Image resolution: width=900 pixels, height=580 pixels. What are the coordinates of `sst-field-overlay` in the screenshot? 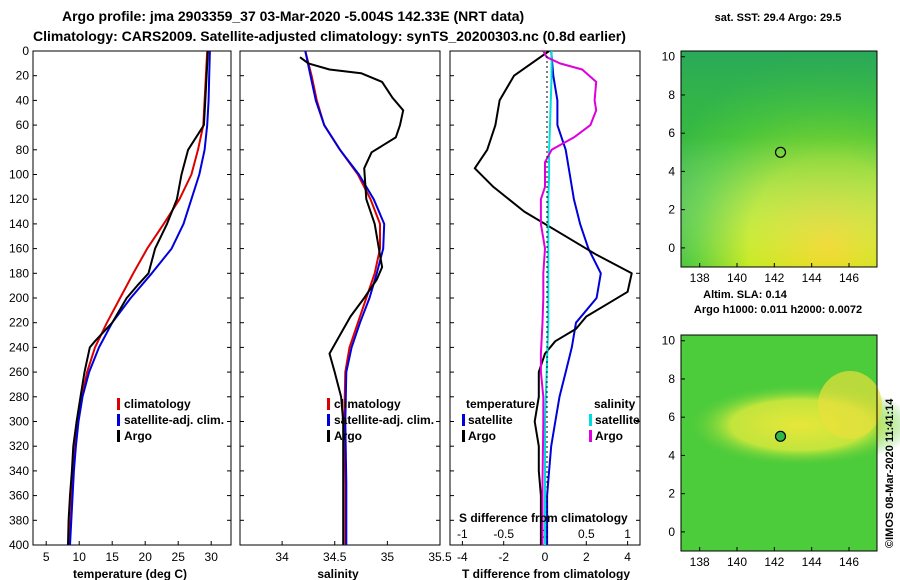 It's located at (779, 159).